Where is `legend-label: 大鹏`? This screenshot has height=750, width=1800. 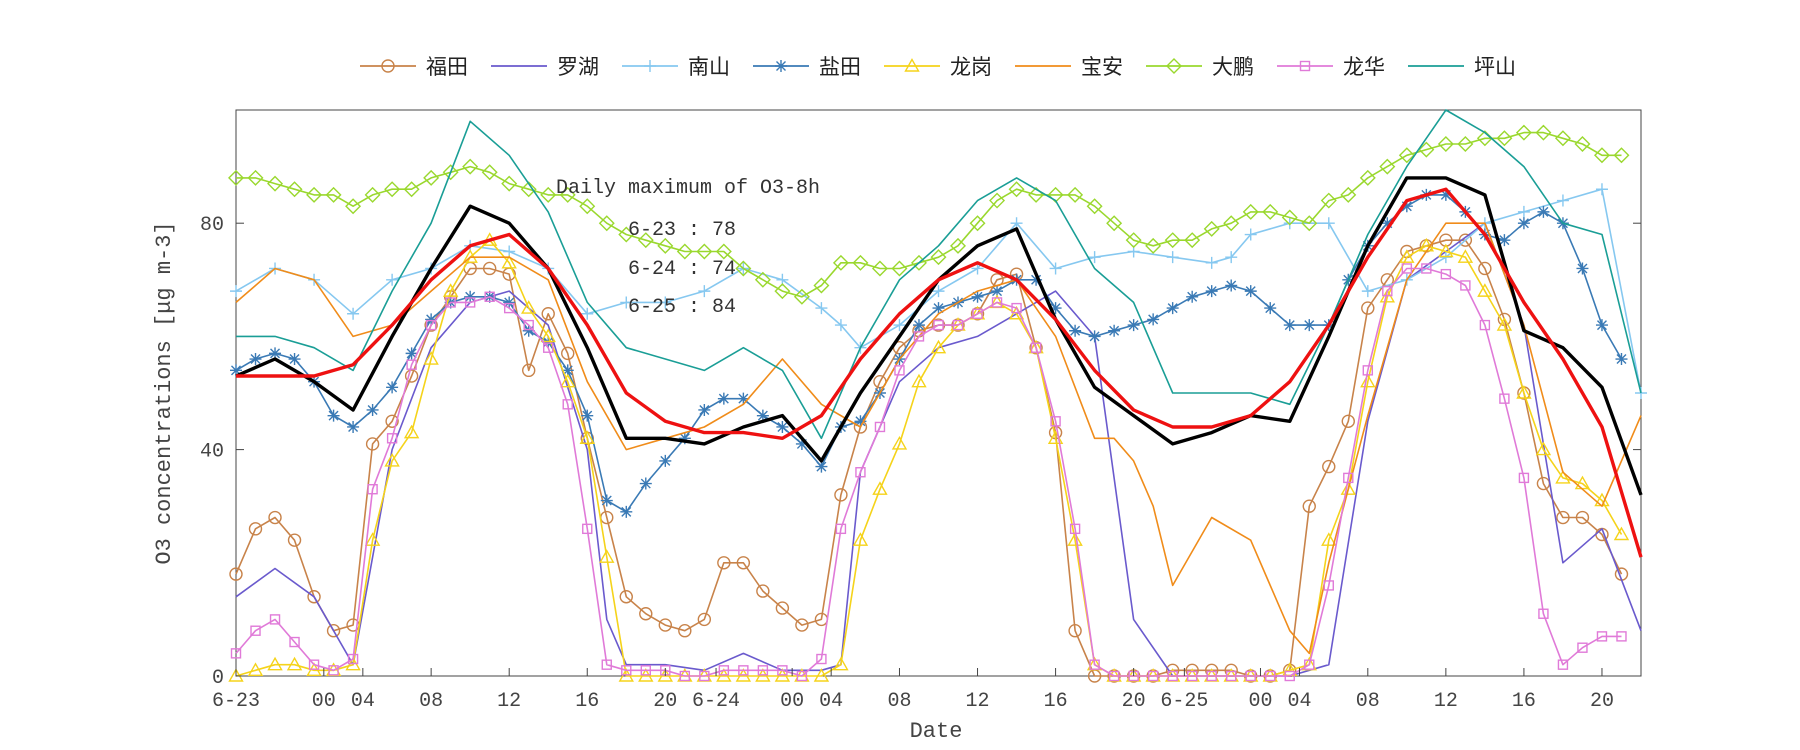 legend-label: 大鹏 is located at coordinates (1233, 67).